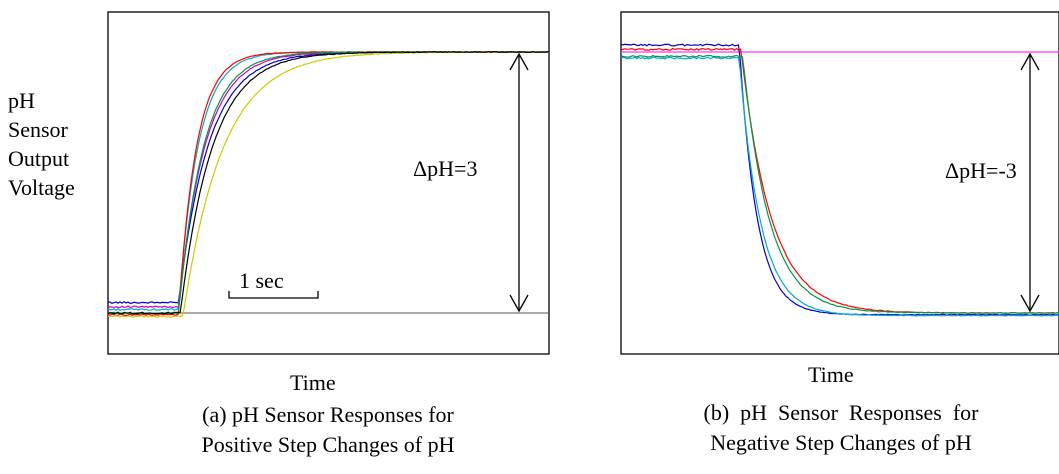 This screenshot has width=1059, height=474. What do you see at coordinates (41, 187) in the screenshot?
I see `y-axis-label-line: Voltage` at bounding box center [41, 187].